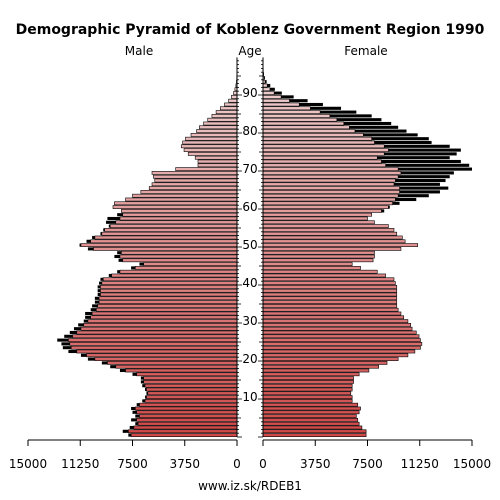 The image size is (500, 500). What do you see at coordinates (249, 131) in the screenshot?
I see `age-tick-label: 80` at bounding box center [249, 131].